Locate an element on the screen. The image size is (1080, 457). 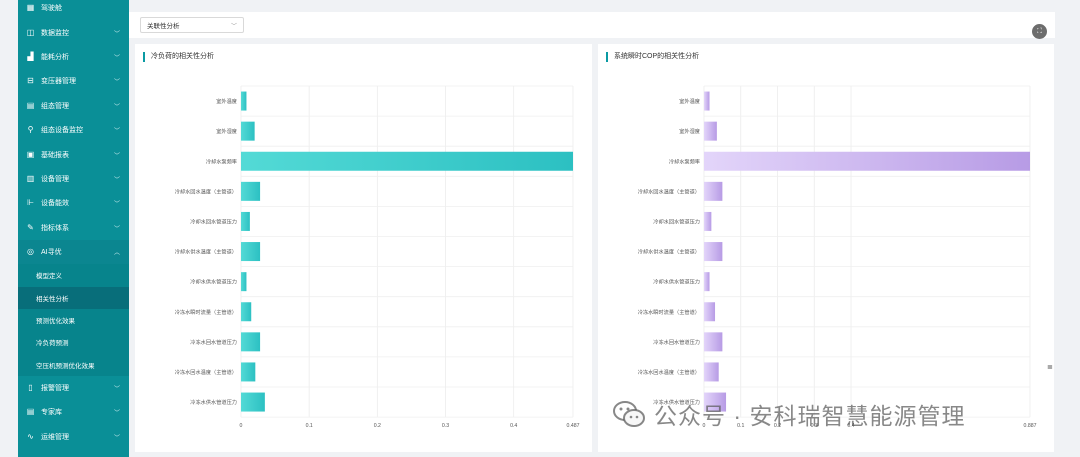
efficiency-icon: ⊩ is located at coordinates (30, 203).